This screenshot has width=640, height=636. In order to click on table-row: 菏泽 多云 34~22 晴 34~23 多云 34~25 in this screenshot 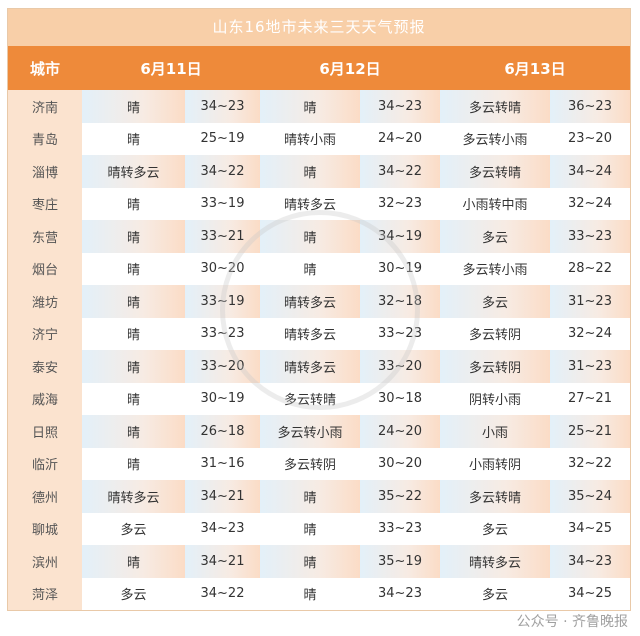, I will do `click(319, 593)`.